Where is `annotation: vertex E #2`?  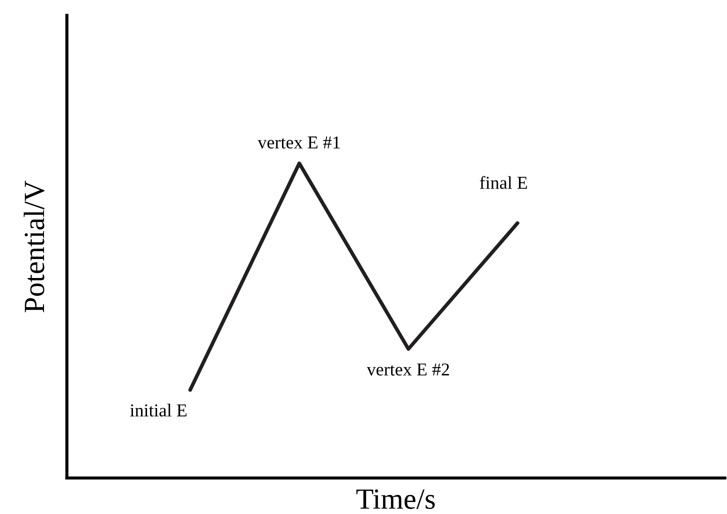 annotation: vertex E #2 is located at coordinates (408, 369).